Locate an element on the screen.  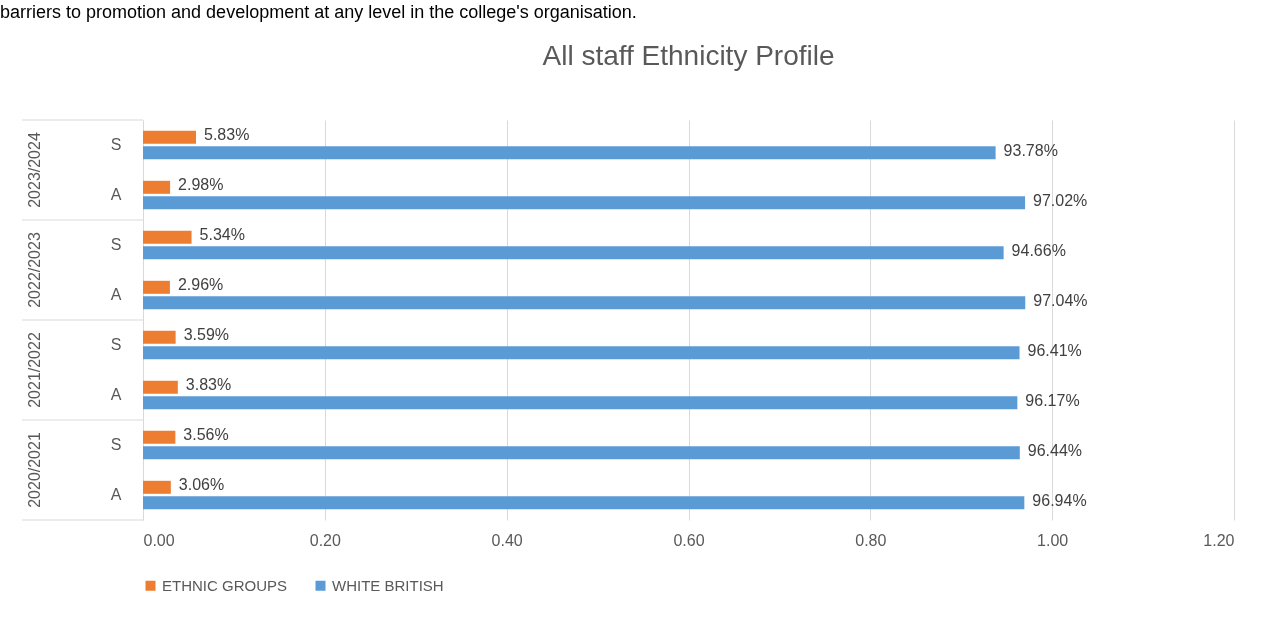
text: 2023/2024 is located at coordinates (34, 170).